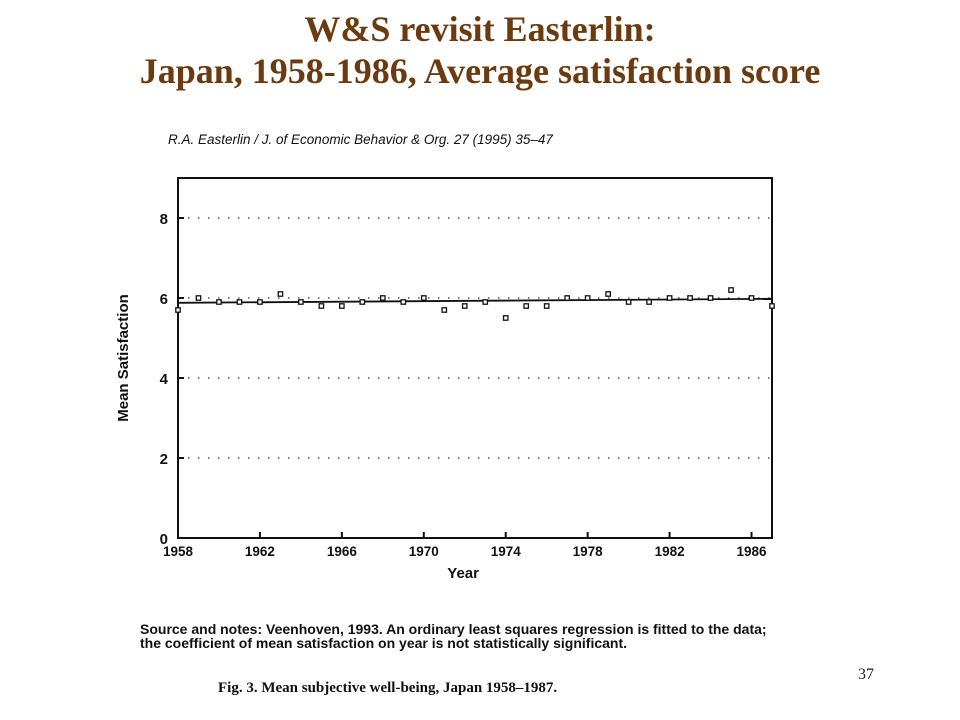 This screenshot has width=960, height=720. Describe the element at coordinates (342, 551) in the screenshot. I see `x-tick-label: 1966` at that location.